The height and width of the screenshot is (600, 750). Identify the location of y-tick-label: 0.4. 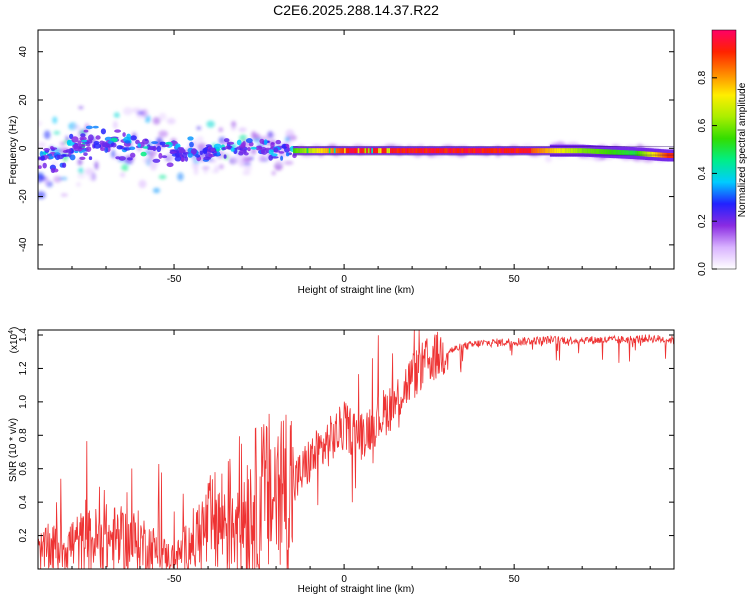
(23, 502).